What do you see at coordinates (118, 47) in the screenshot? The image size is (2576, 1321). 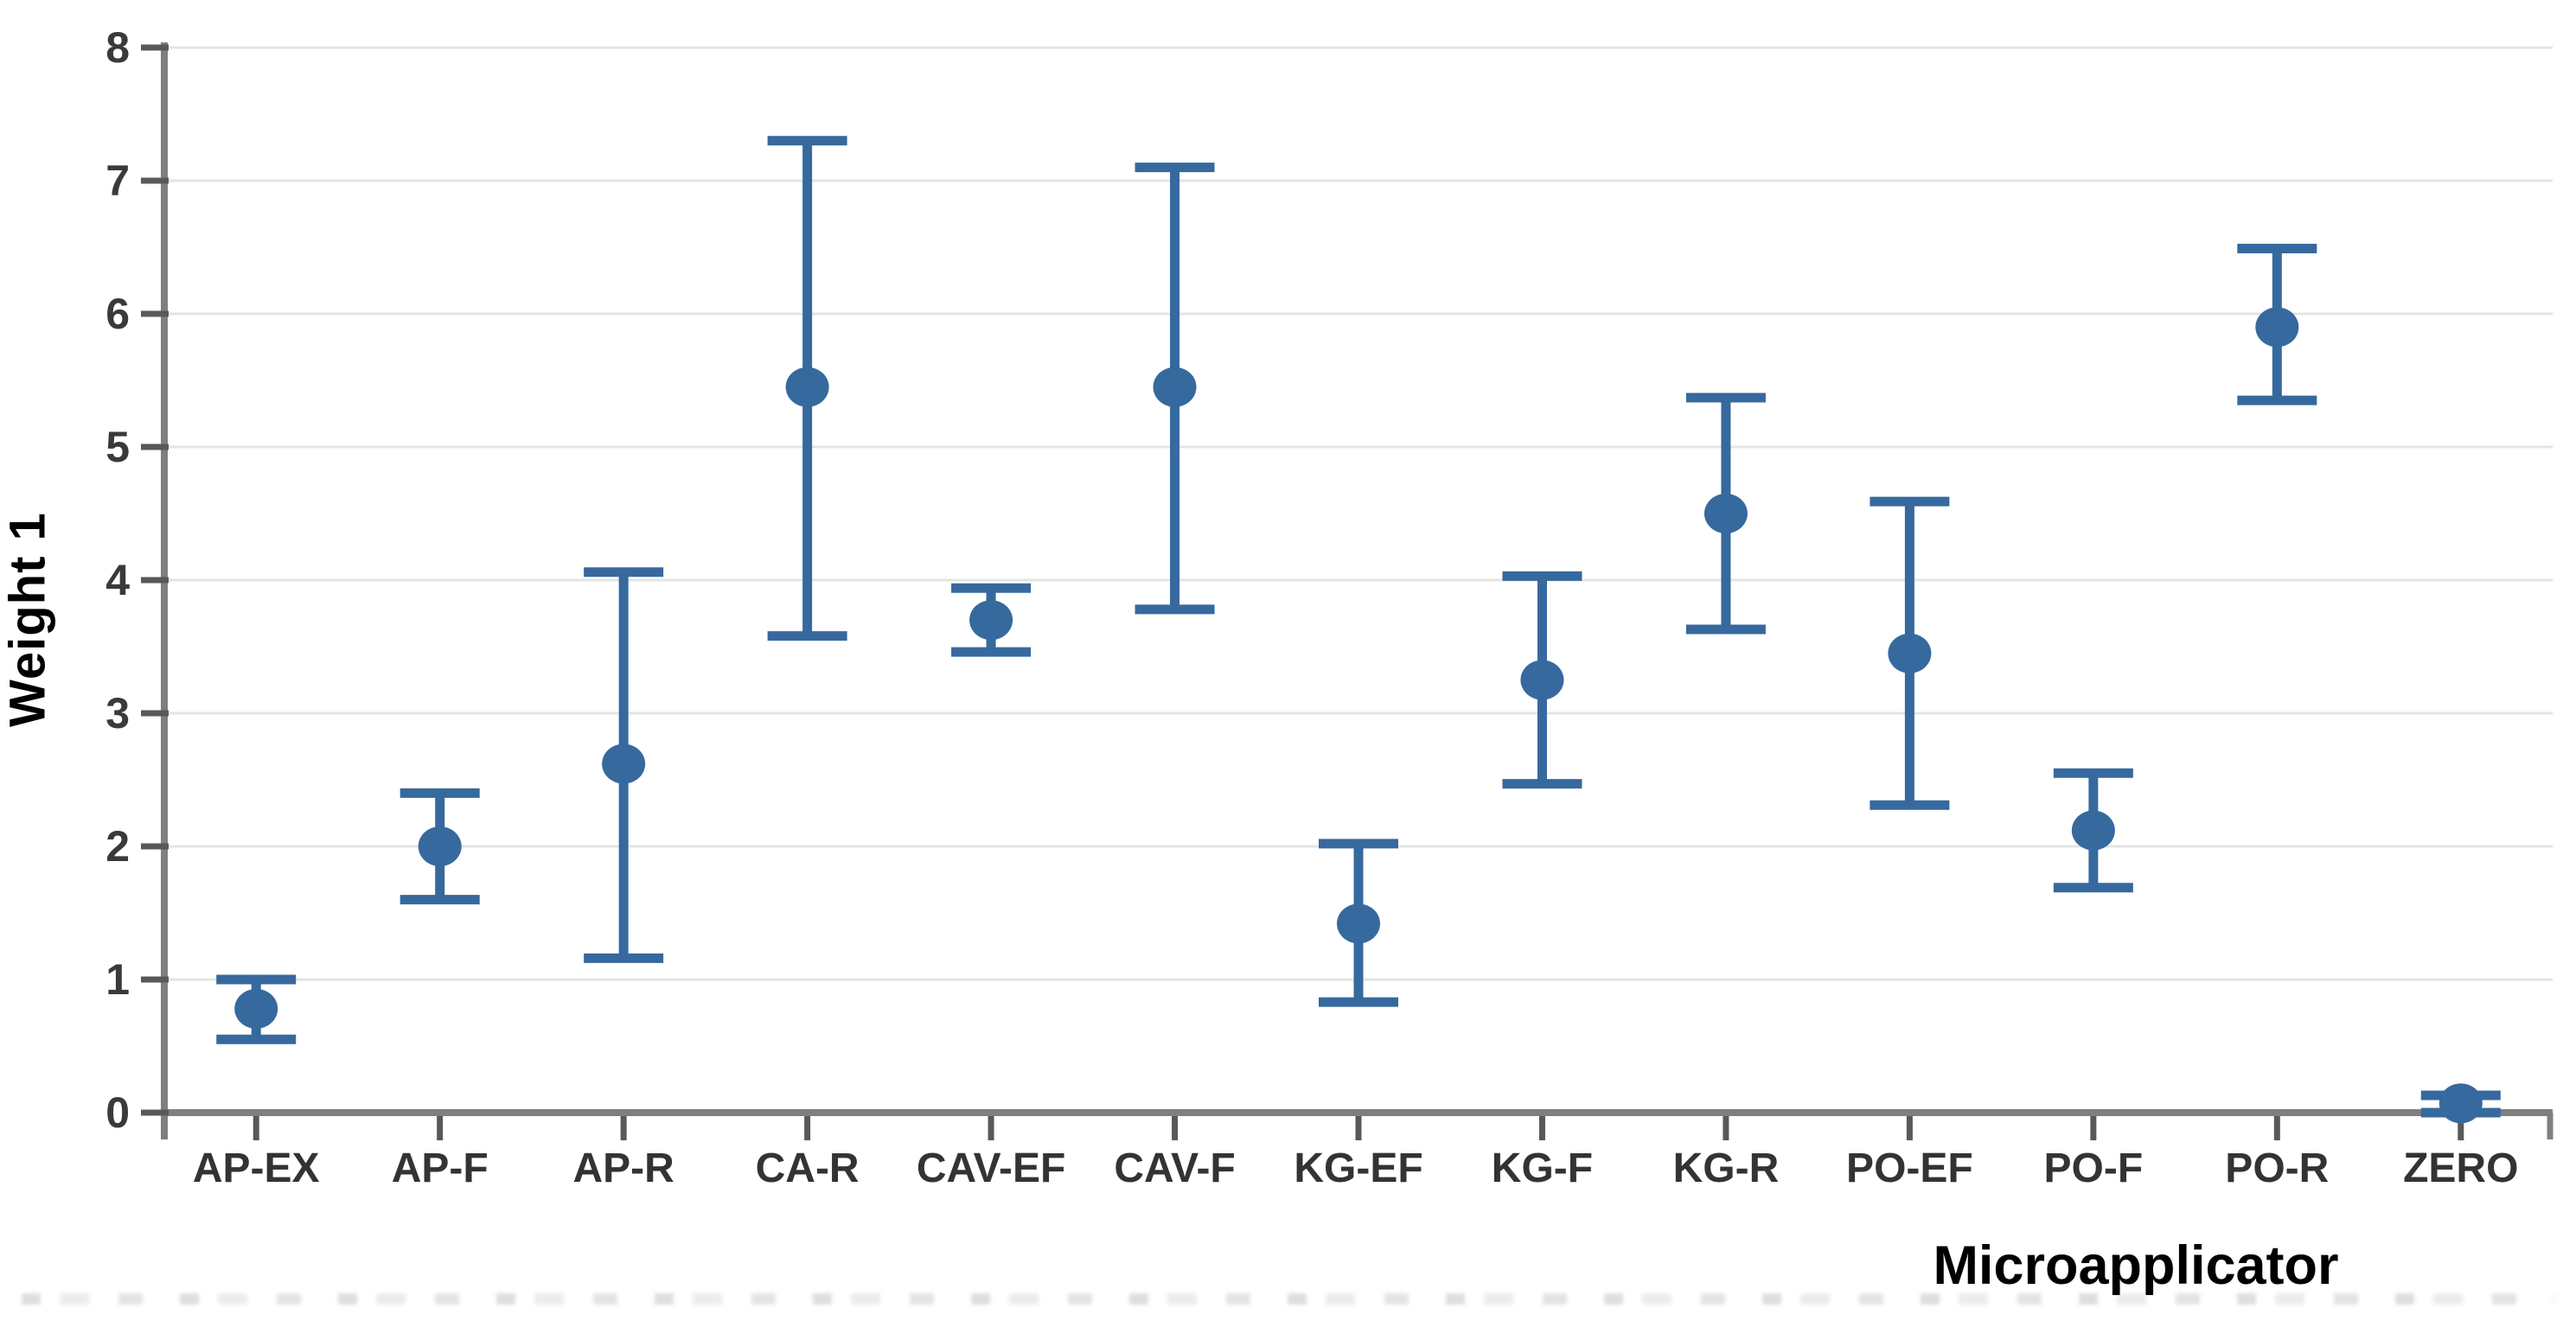 I see `y-tick-label: 8` at bounding box center [118, 47].